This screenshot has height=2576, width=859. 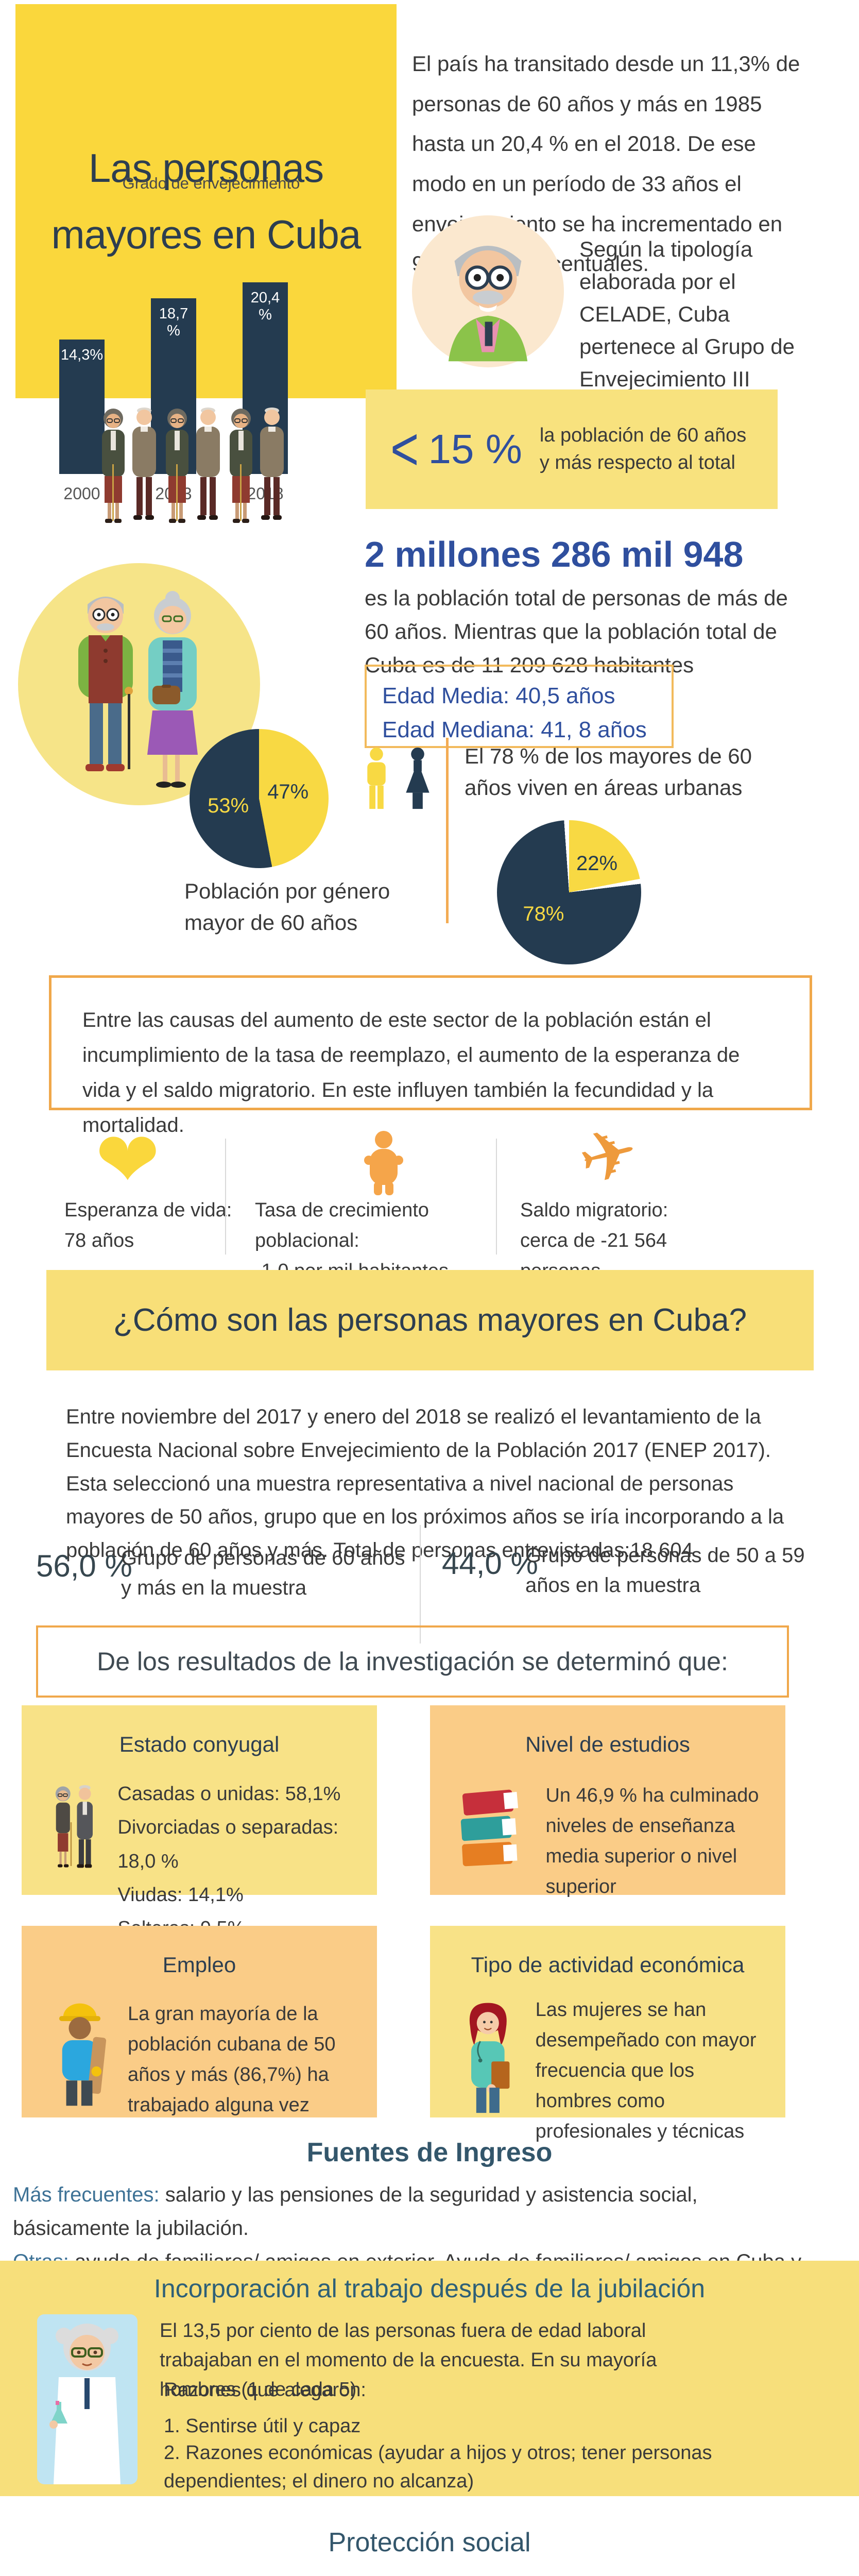 What do you see at coordinates (87, 2400) in the screenshot?
I see `scientist-grandma-icon` at bounding box center [87, 2400].